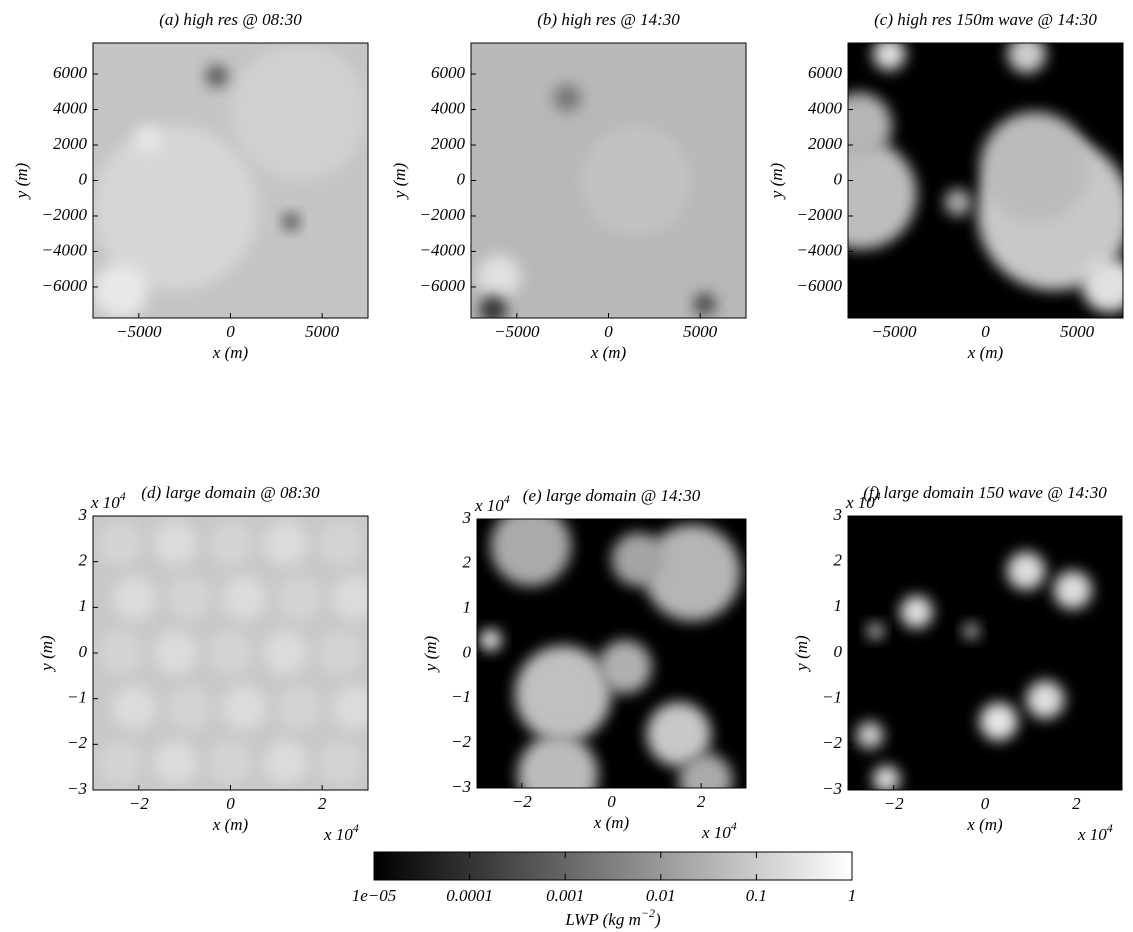 The image size is (1133, 932). What do you see at coordinates (852, 895) in the screenshot?
I see `colorbar-tick-label: 1` at bounding box center [852, 895].